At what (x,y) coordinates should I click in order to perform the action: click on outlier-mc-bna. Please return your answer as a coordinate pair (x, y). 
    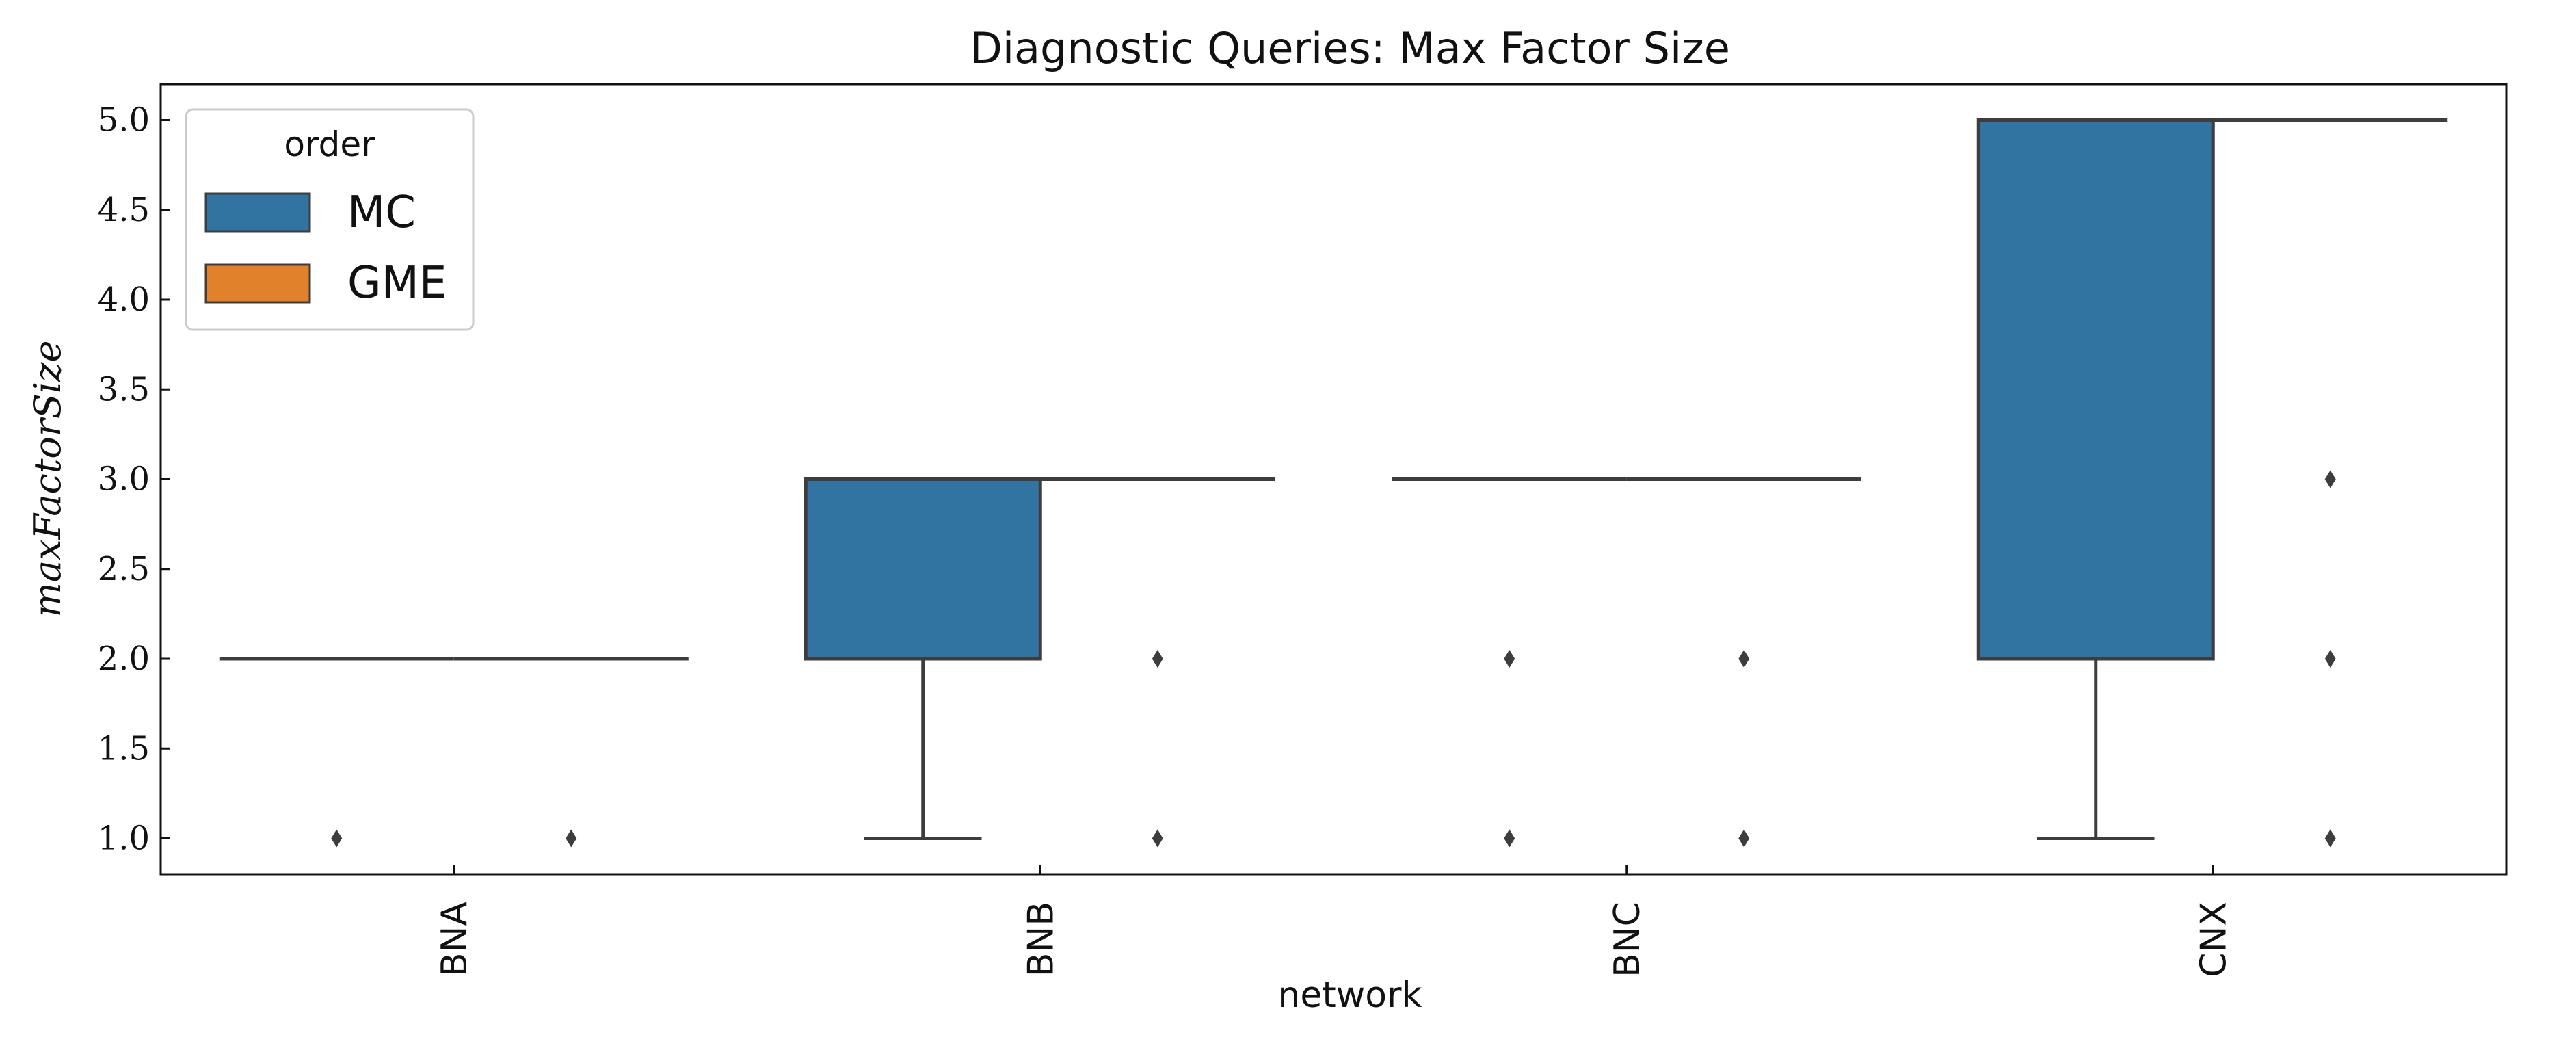
    Looking at the image, I should click on (337, 838).